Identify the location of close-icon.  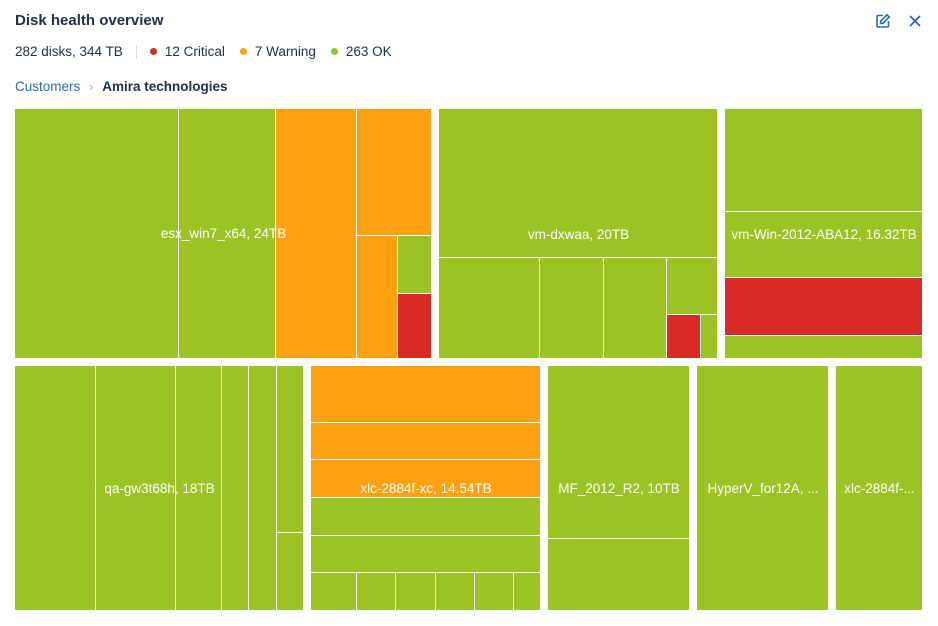
(915, 21).